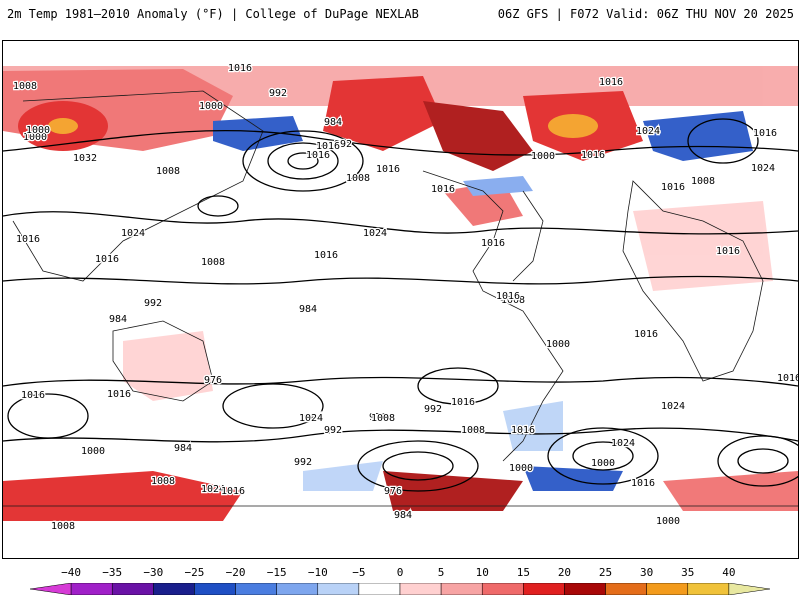  Describe the element at coordinates (400, 589) in the screenshot. I see `colorbar` at that location.